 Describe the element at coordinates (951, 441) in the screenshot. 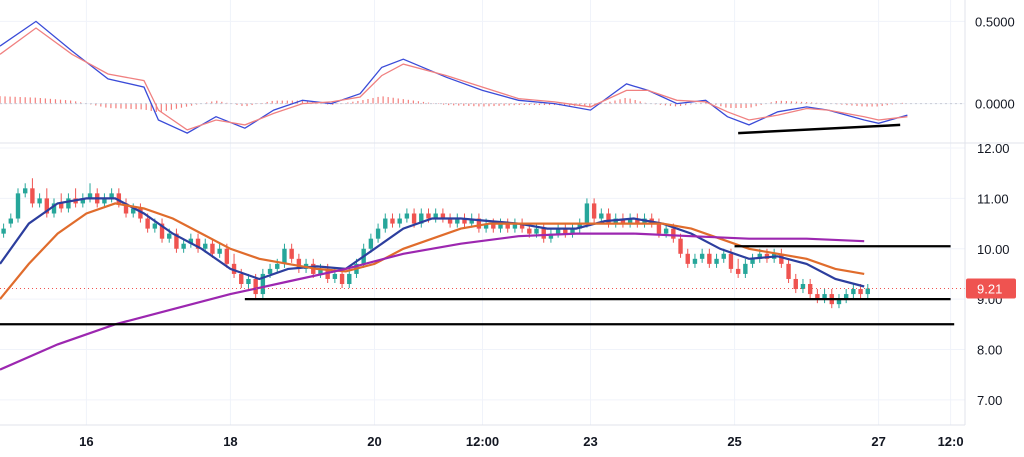

I see `x-tick-label: 12:0` at that location.